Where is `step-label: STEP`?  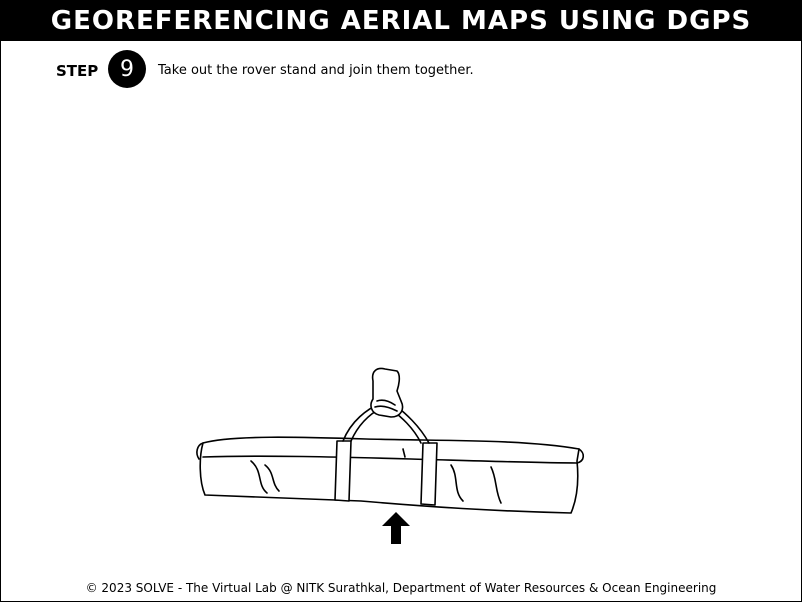 step-label: STEP is located at coordinates (77, 71).